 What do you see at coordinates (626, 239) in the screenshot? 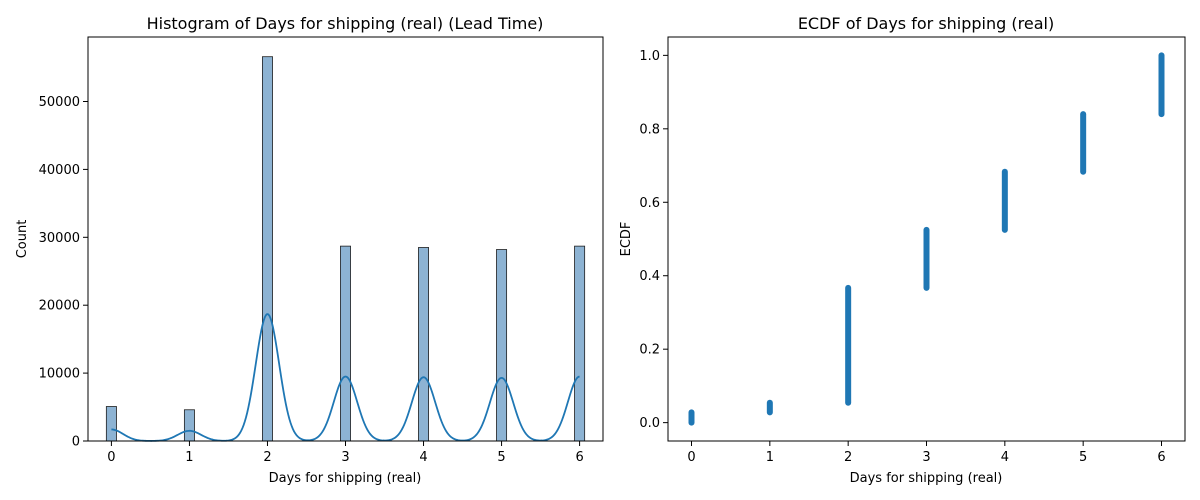
I see `ecdf-y-label: ECDF` at bounding box center [626, 239].